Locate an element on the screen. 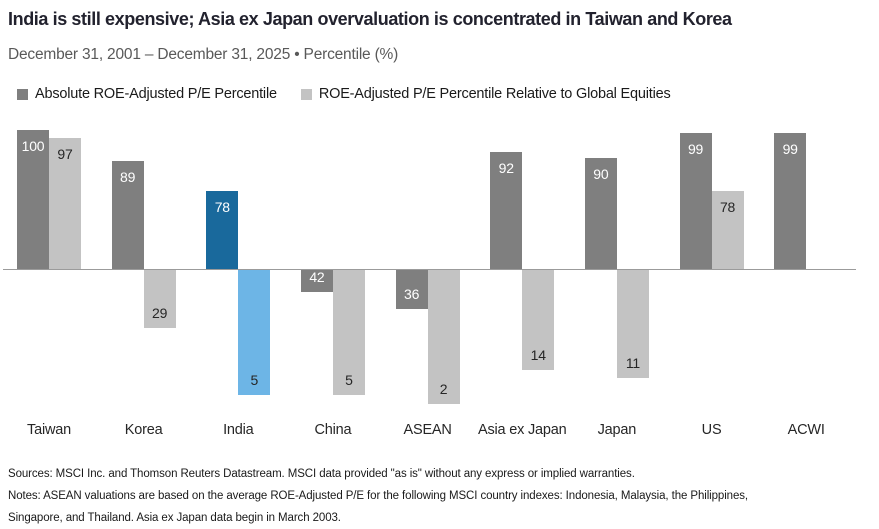 This screenshot has width=879, height=529. legend-swatch-absolute is located at coordinates (22, 94).